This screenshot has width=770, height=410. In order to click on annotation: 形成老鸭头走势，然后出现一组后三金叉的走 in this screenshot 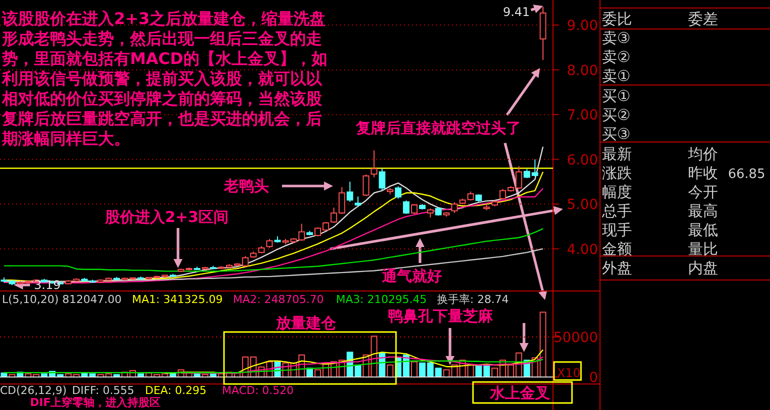, I will do `click(161, 38)`.